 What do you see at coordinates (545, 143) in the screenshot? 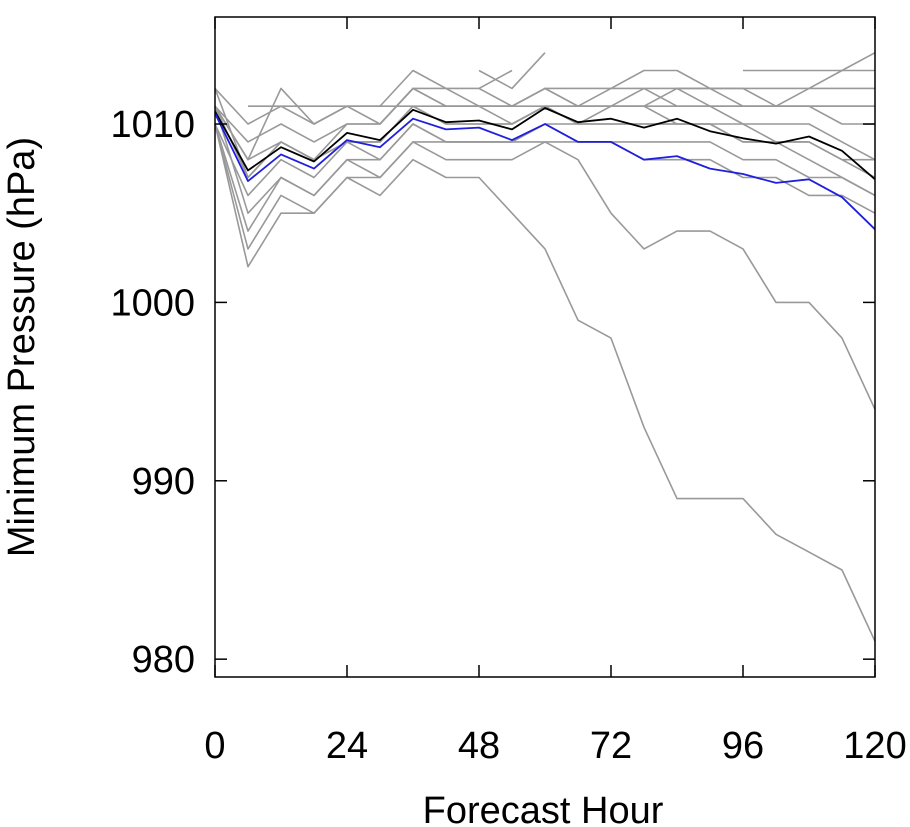
I see `mean-series-line` at bounding box center [545, 143].